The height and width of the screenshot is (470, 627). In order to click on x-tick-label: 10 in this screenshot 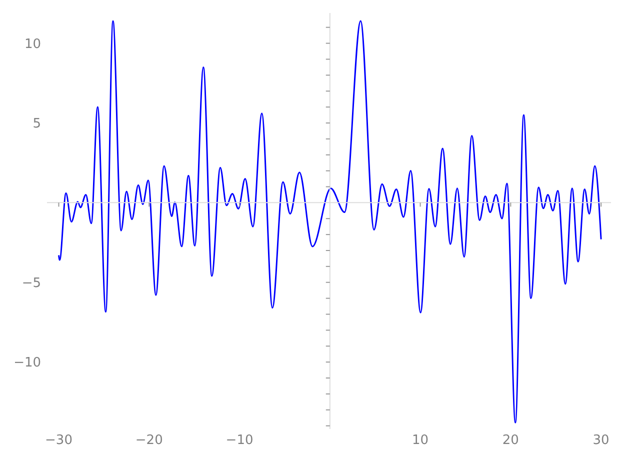, I will do `click(420, 440)`.